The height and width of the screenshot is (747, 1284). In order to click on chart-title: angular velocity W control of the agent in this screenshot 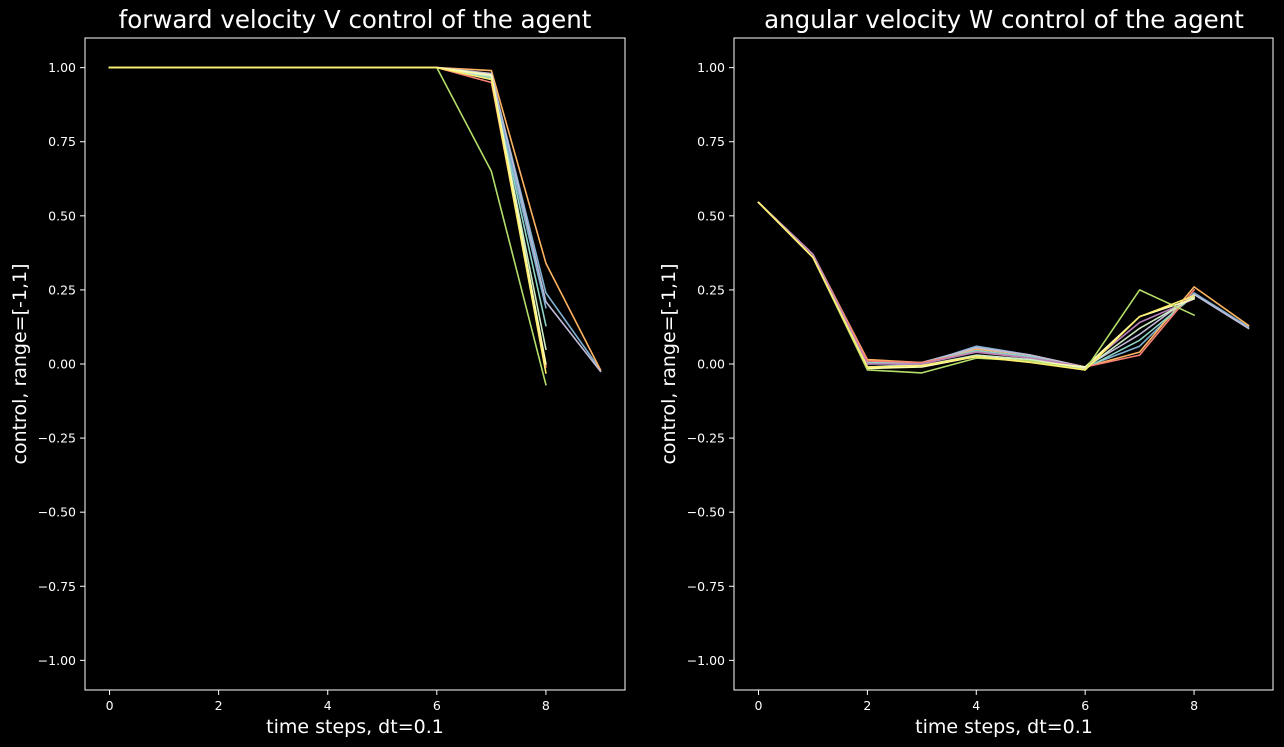, I will do `click(1004, 19)`.